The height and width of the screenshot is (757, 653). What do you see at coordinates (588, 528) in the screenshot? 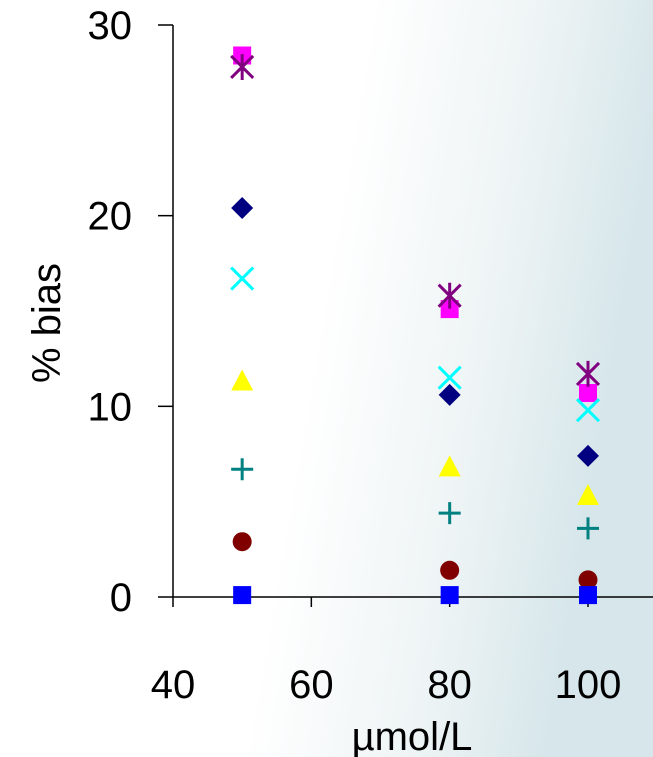
I see `data-point-s5-p2` at bounding box center [588, 528].